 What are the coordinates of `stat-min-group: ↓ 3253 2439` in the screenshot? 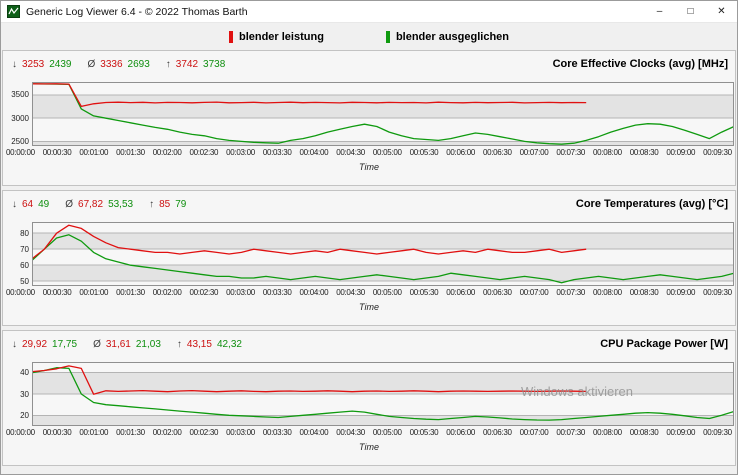 It's located at (42, 64).